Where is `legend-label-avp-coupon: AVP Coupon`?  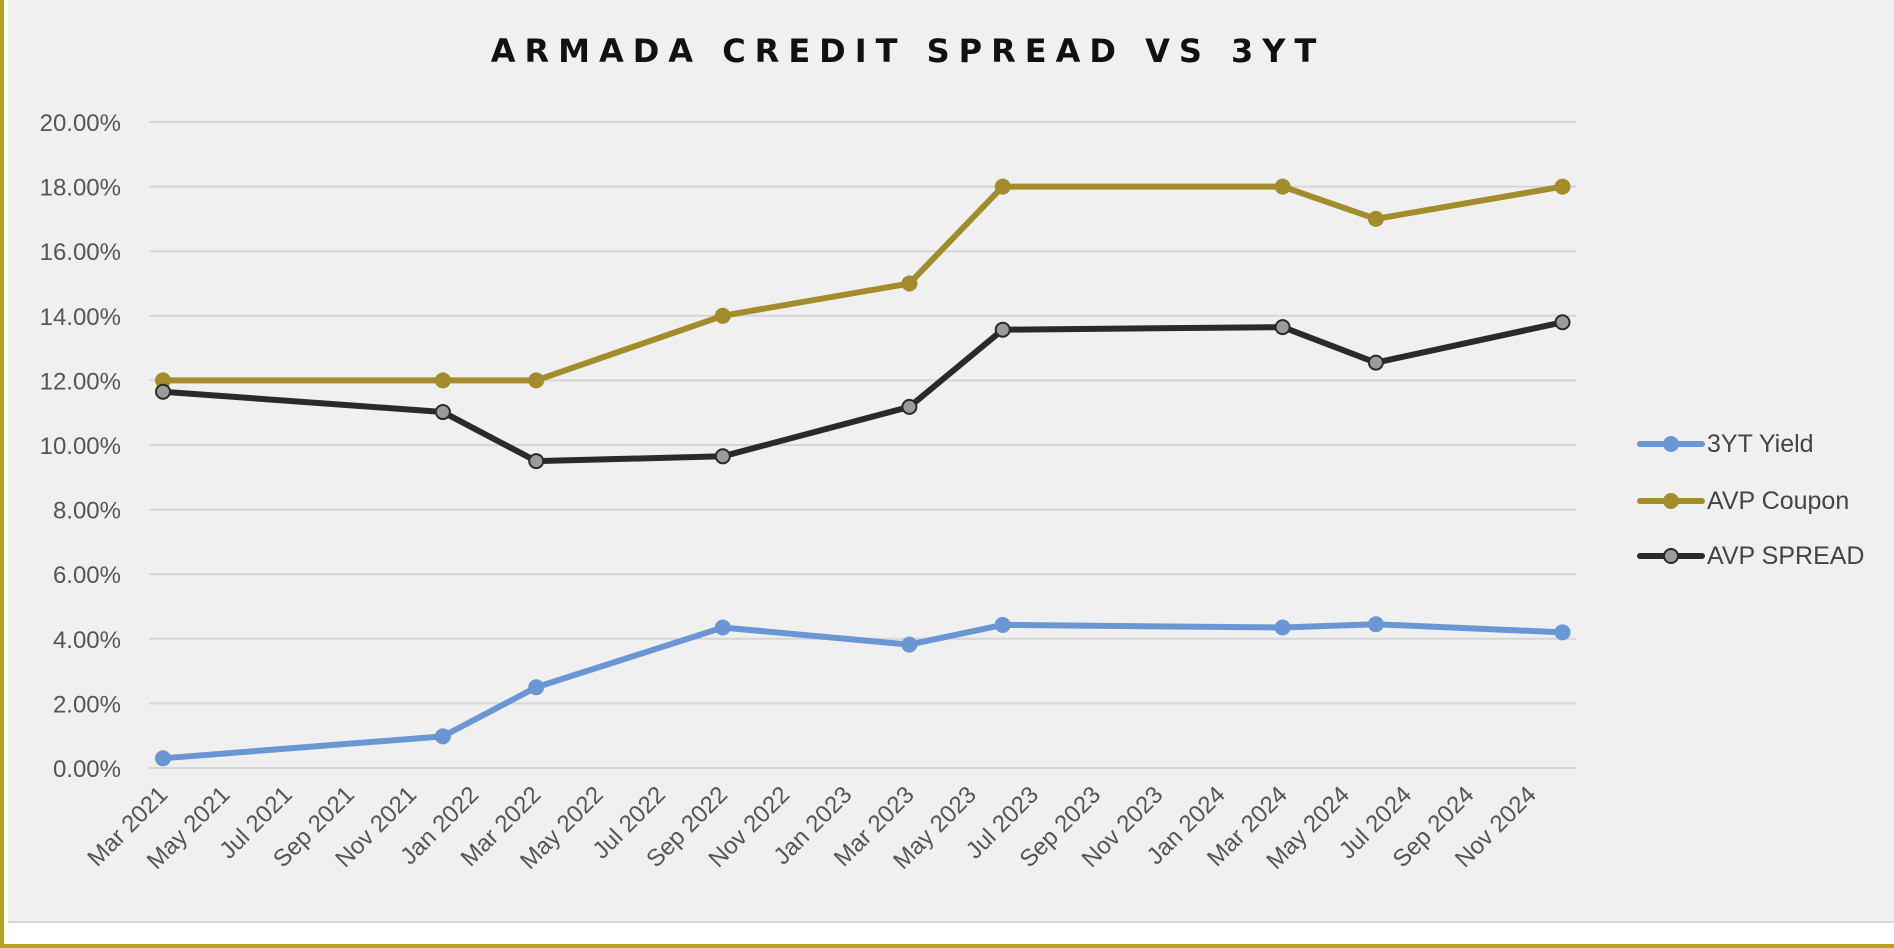
legend-label-avp-coupon: AVP Coupon is located at coordinates (1778, 501).